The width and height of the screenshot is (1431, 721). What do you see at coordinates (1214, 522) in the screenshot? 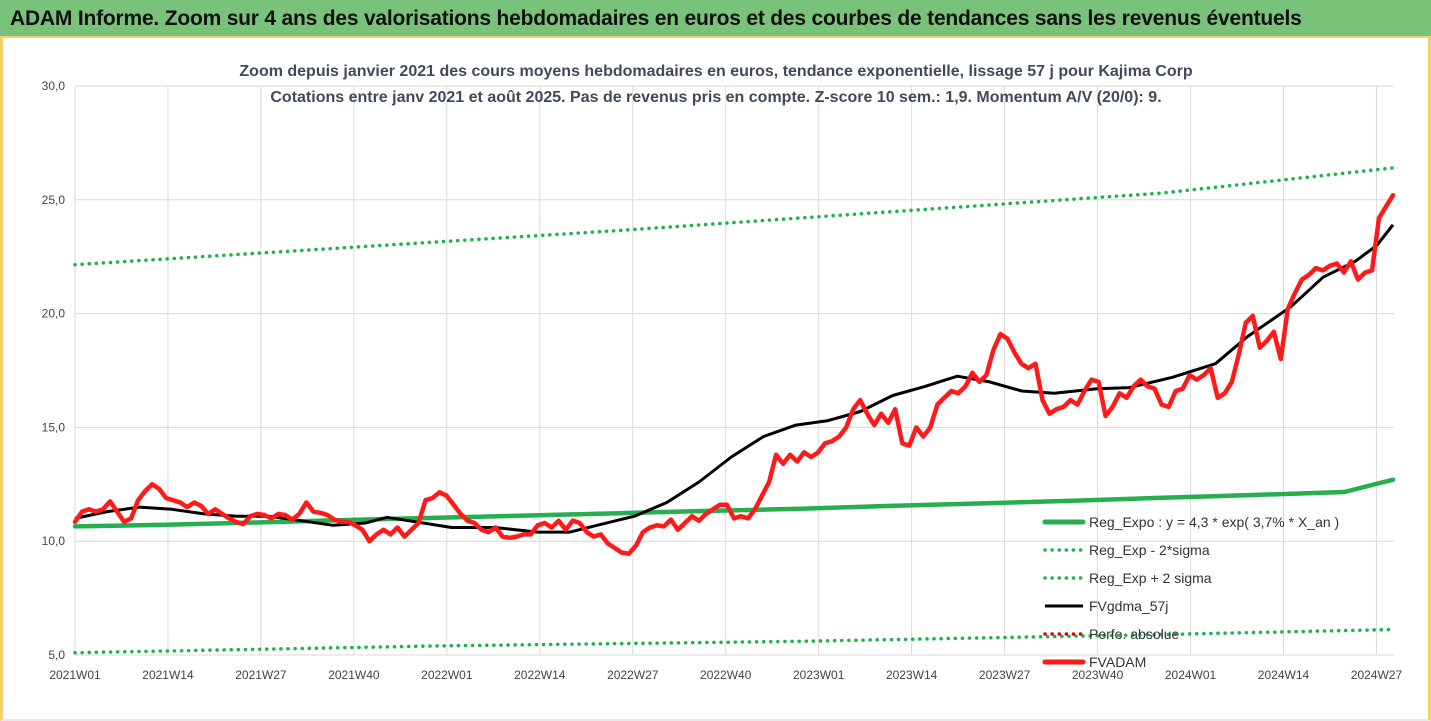
I see `legend-label: Reg_Expo : y = 4,3 * exp( 3,7% * X_an )` at bounding box center [1214, 522].